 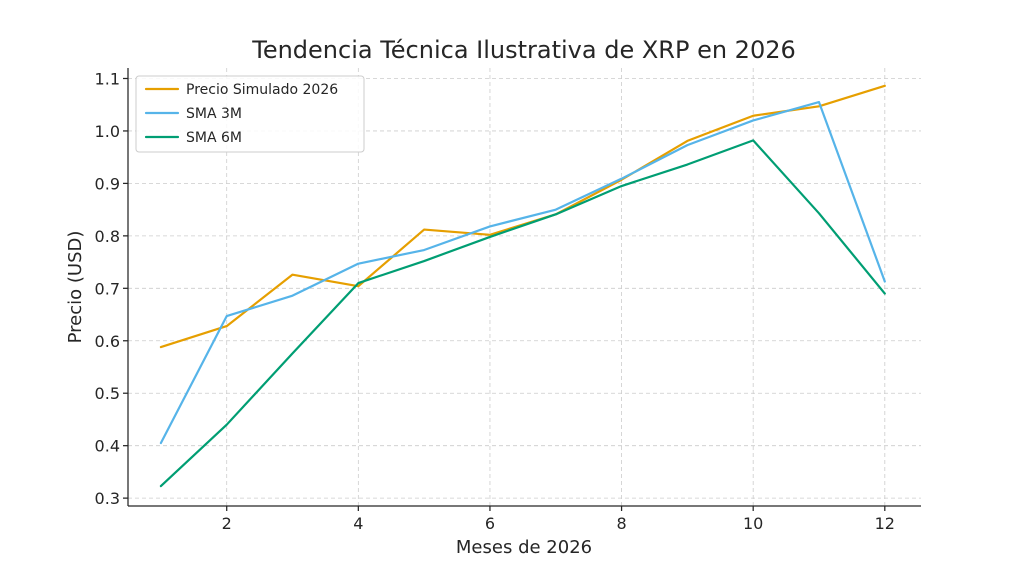 What do you see at coordinates (107, 288) in the screenshot?
I see `y-tick-label: 0.7` at bounding box center [107, 288].